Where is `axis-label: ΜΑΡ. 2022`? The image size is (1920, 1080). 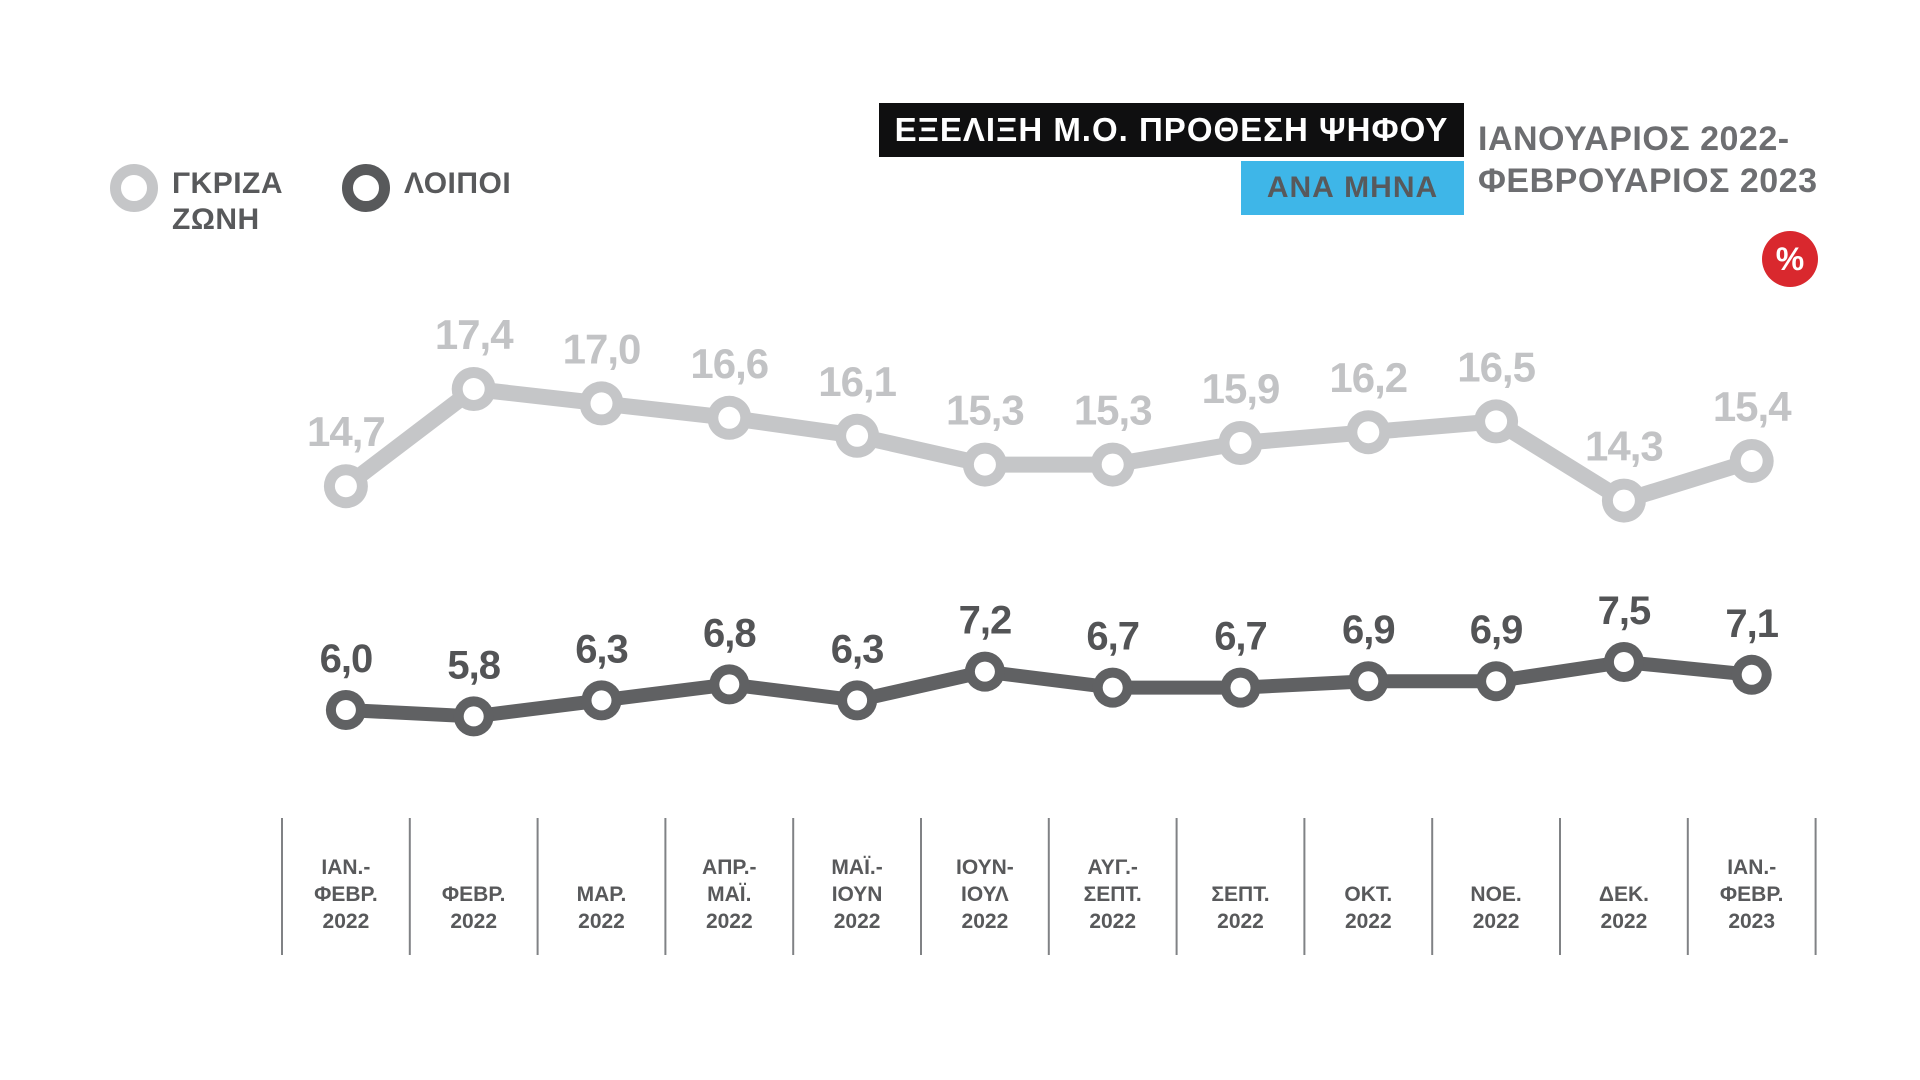 axis-label: ΜΑΡ. 2022 is located at coordinates (602, 908).